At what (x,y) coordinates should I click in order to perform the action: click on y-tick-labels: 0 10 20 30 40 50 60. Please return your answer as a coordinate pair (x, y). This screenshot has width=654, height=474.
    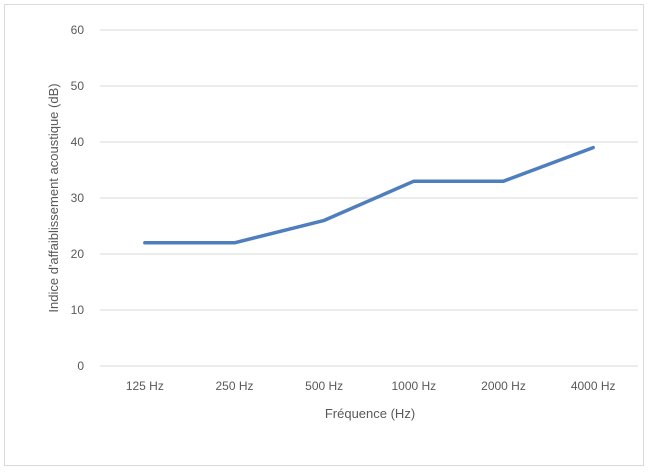
    Looking at the image, I should click on (78, 198).